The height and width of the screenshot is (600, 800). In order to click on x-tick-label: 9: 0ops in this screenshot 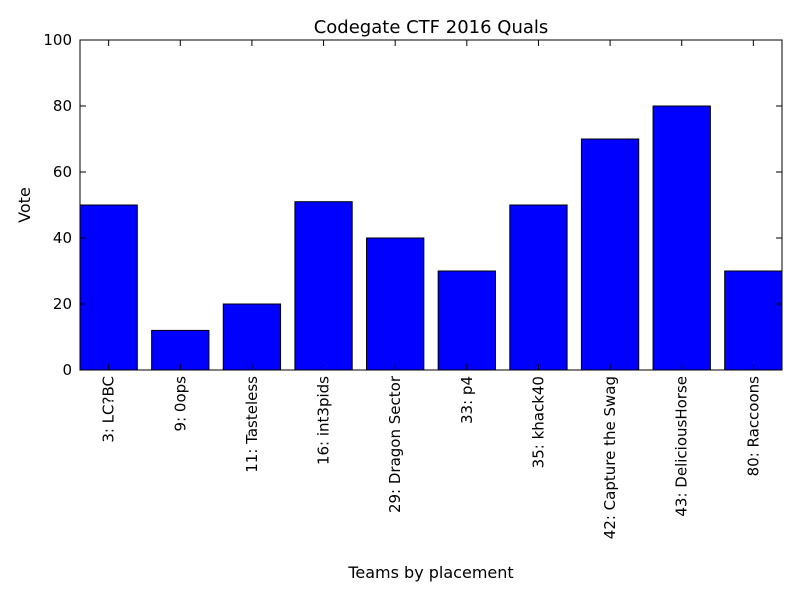, I will do `click(180, 404)`.